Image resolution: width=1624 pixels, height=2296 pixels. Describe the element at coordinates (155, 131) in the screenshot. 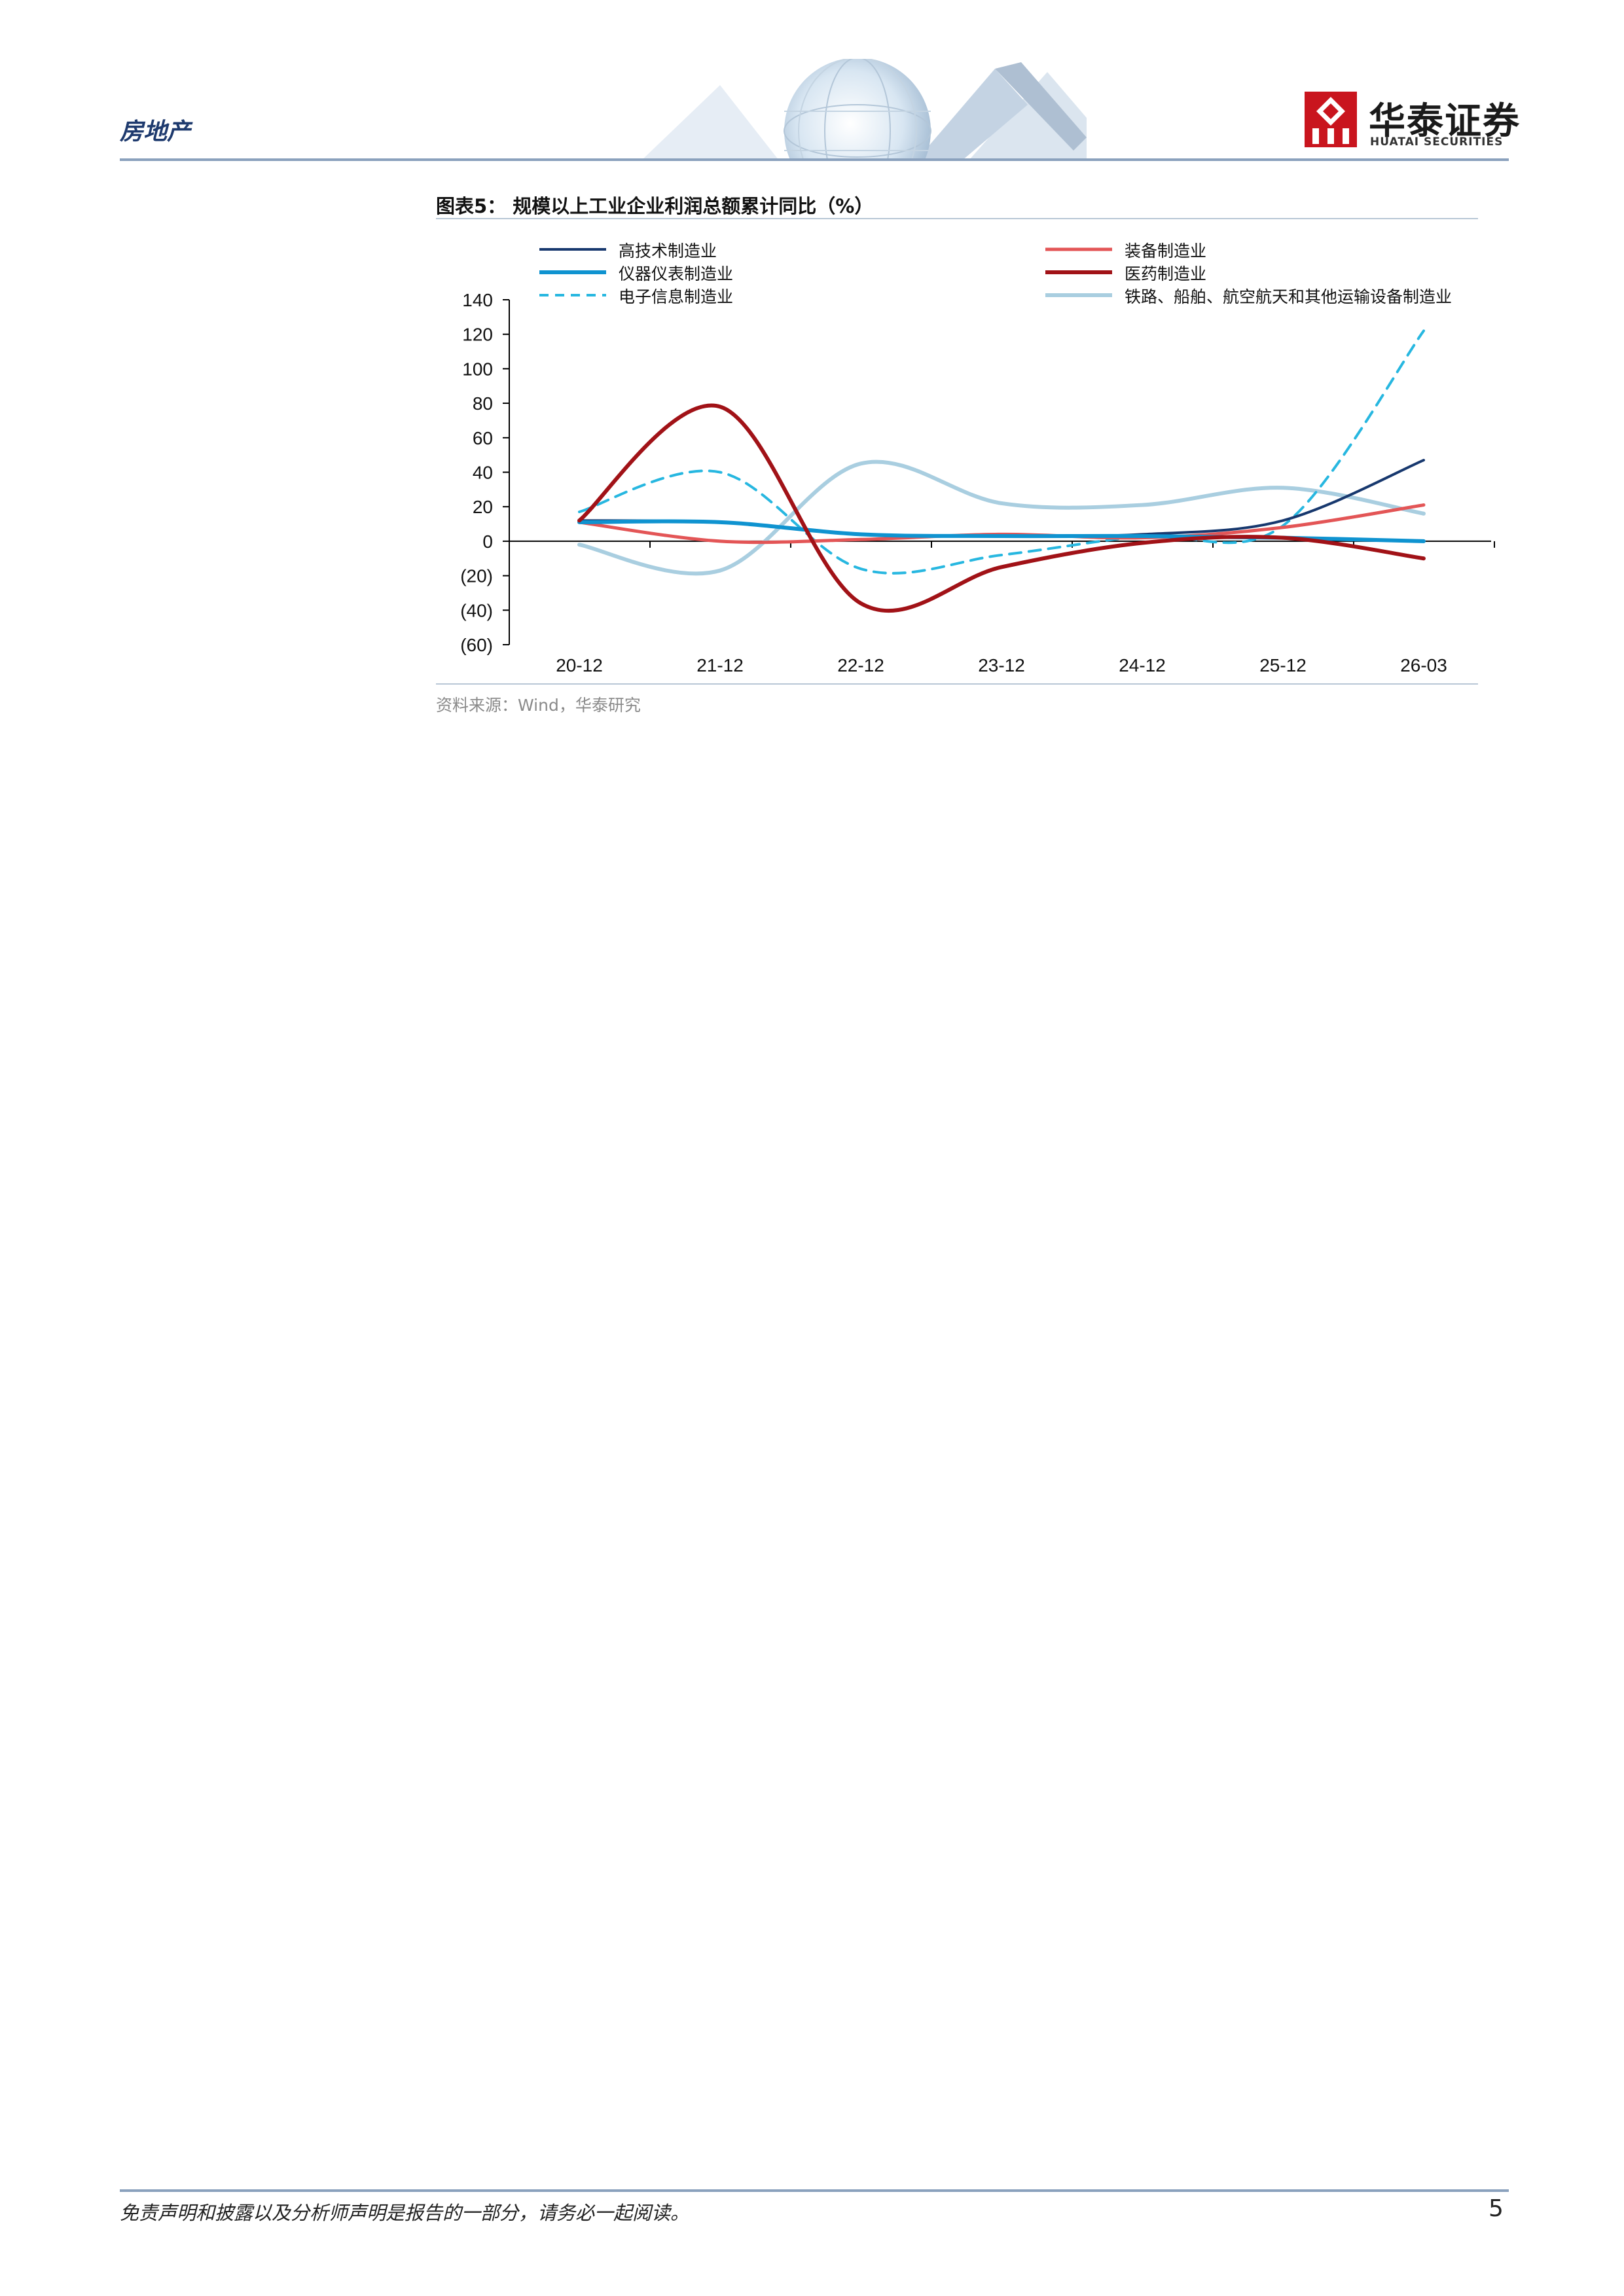

I see `section-label: 房地产` at that location.